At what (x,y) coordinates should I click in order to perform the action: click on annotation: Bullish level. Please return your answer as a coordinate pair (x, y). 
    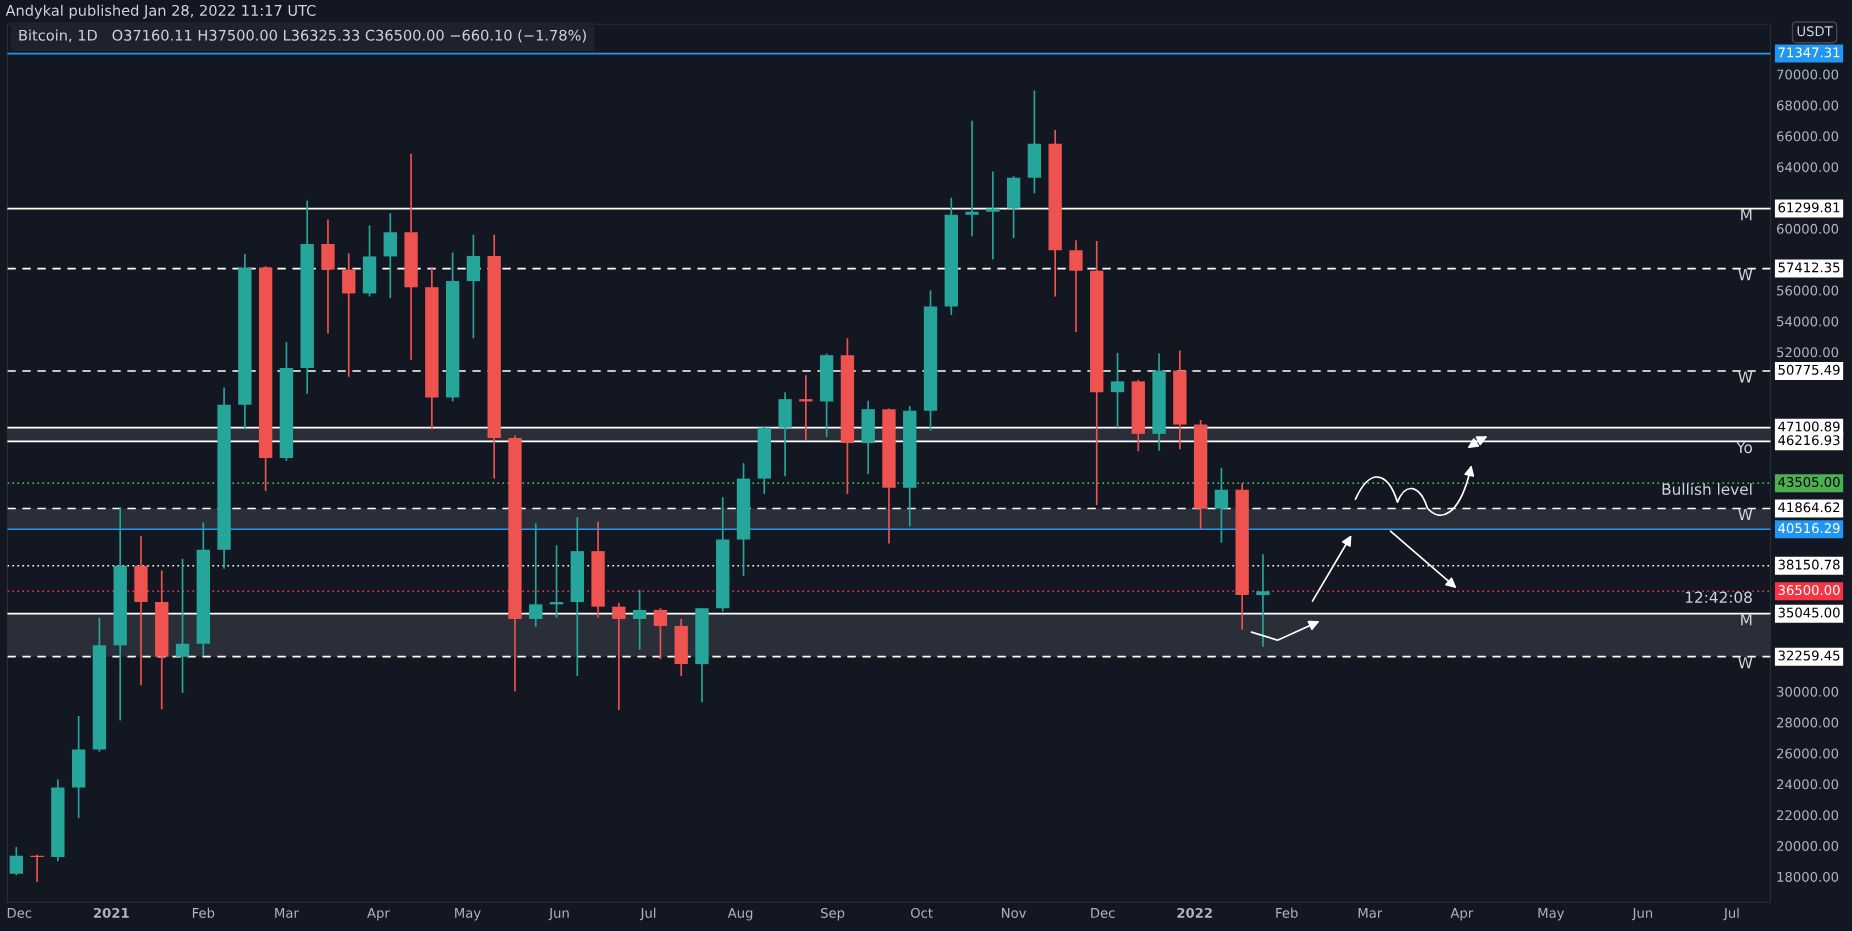
    Looking at the image, I should click on (1707, 489).